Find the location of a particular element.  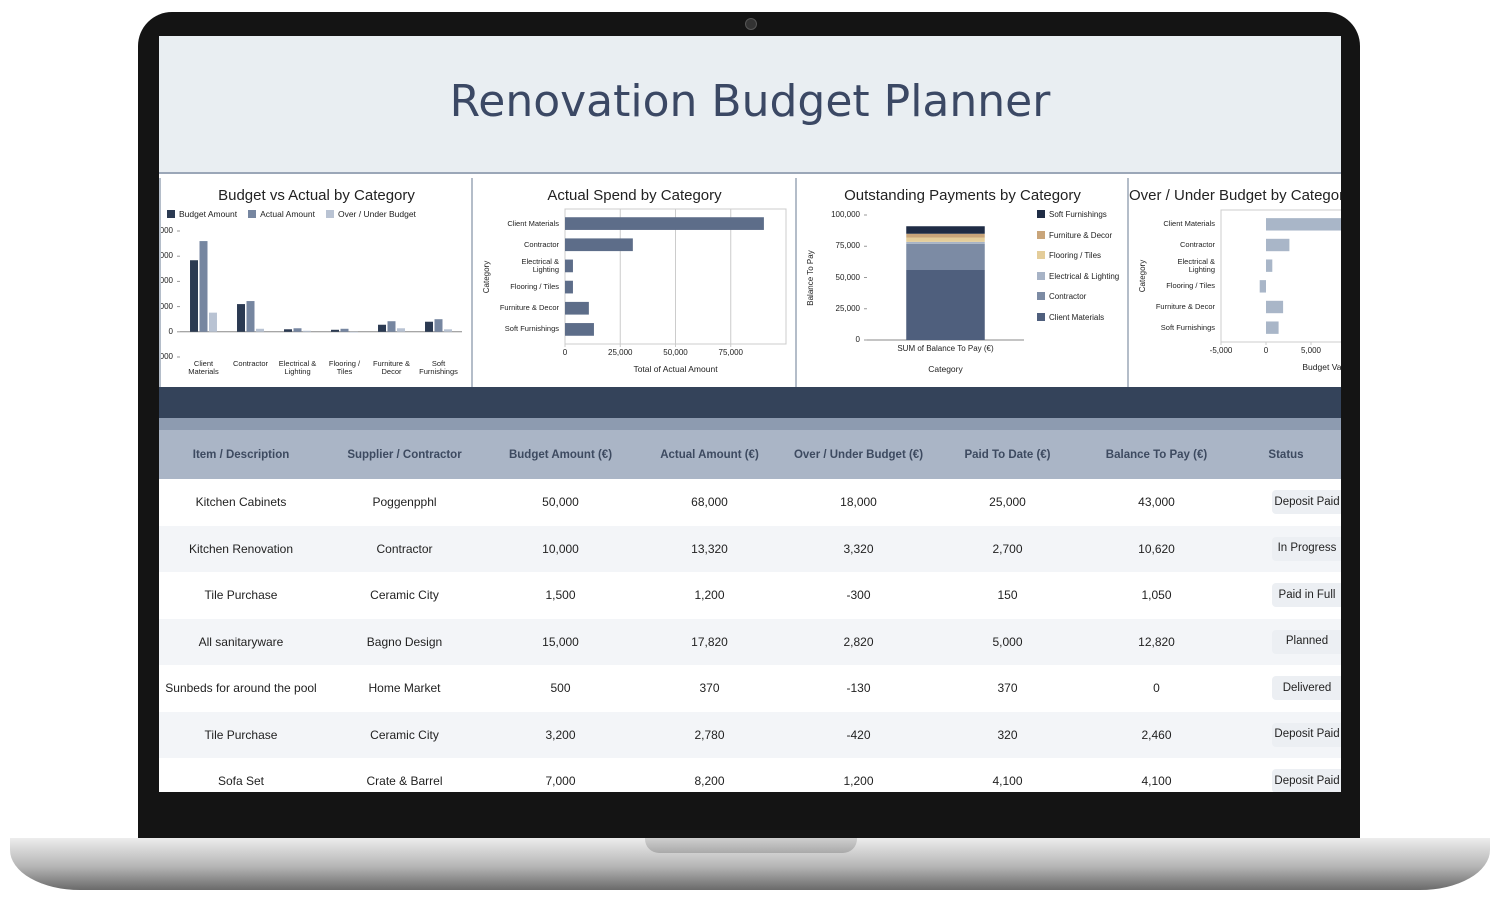

table-cell: Sunbeds for around the pool is located at coordinates (241, 688).